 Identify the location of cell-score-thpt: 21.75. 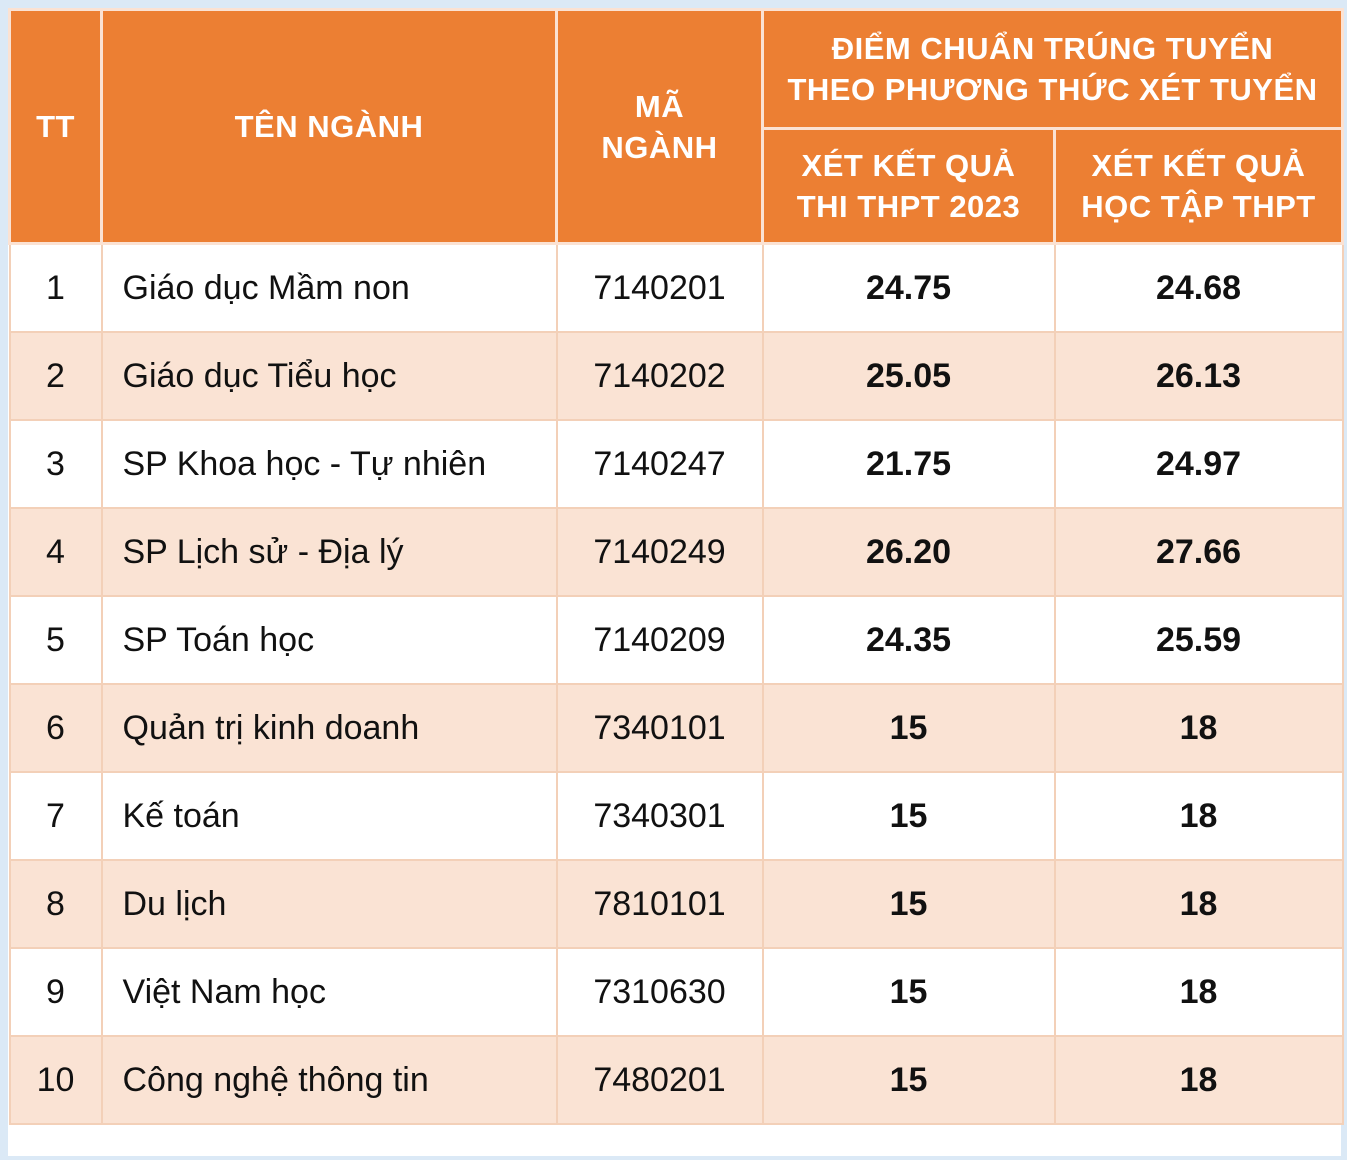
(908, 464).